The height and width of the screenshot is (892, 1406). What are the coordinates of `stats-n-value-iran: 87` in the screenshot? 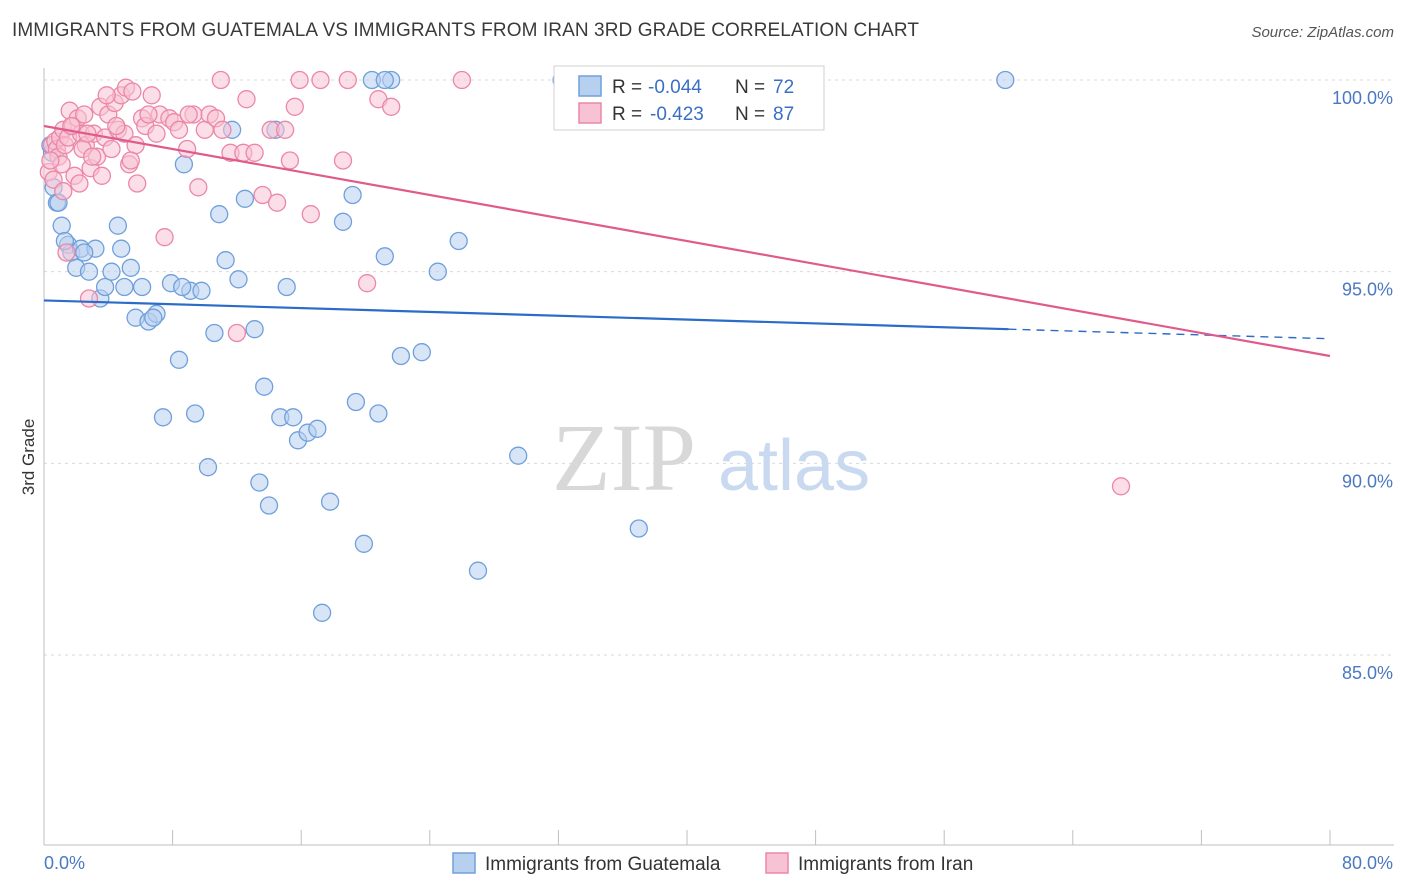 It's located at (783, 114).